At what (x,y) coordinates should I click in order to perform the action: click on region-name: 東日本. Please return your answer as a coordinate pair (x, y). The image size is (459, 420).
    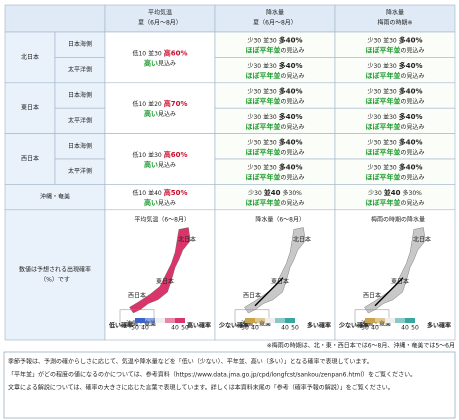
    Looking at the image, I should click on (30, 108).